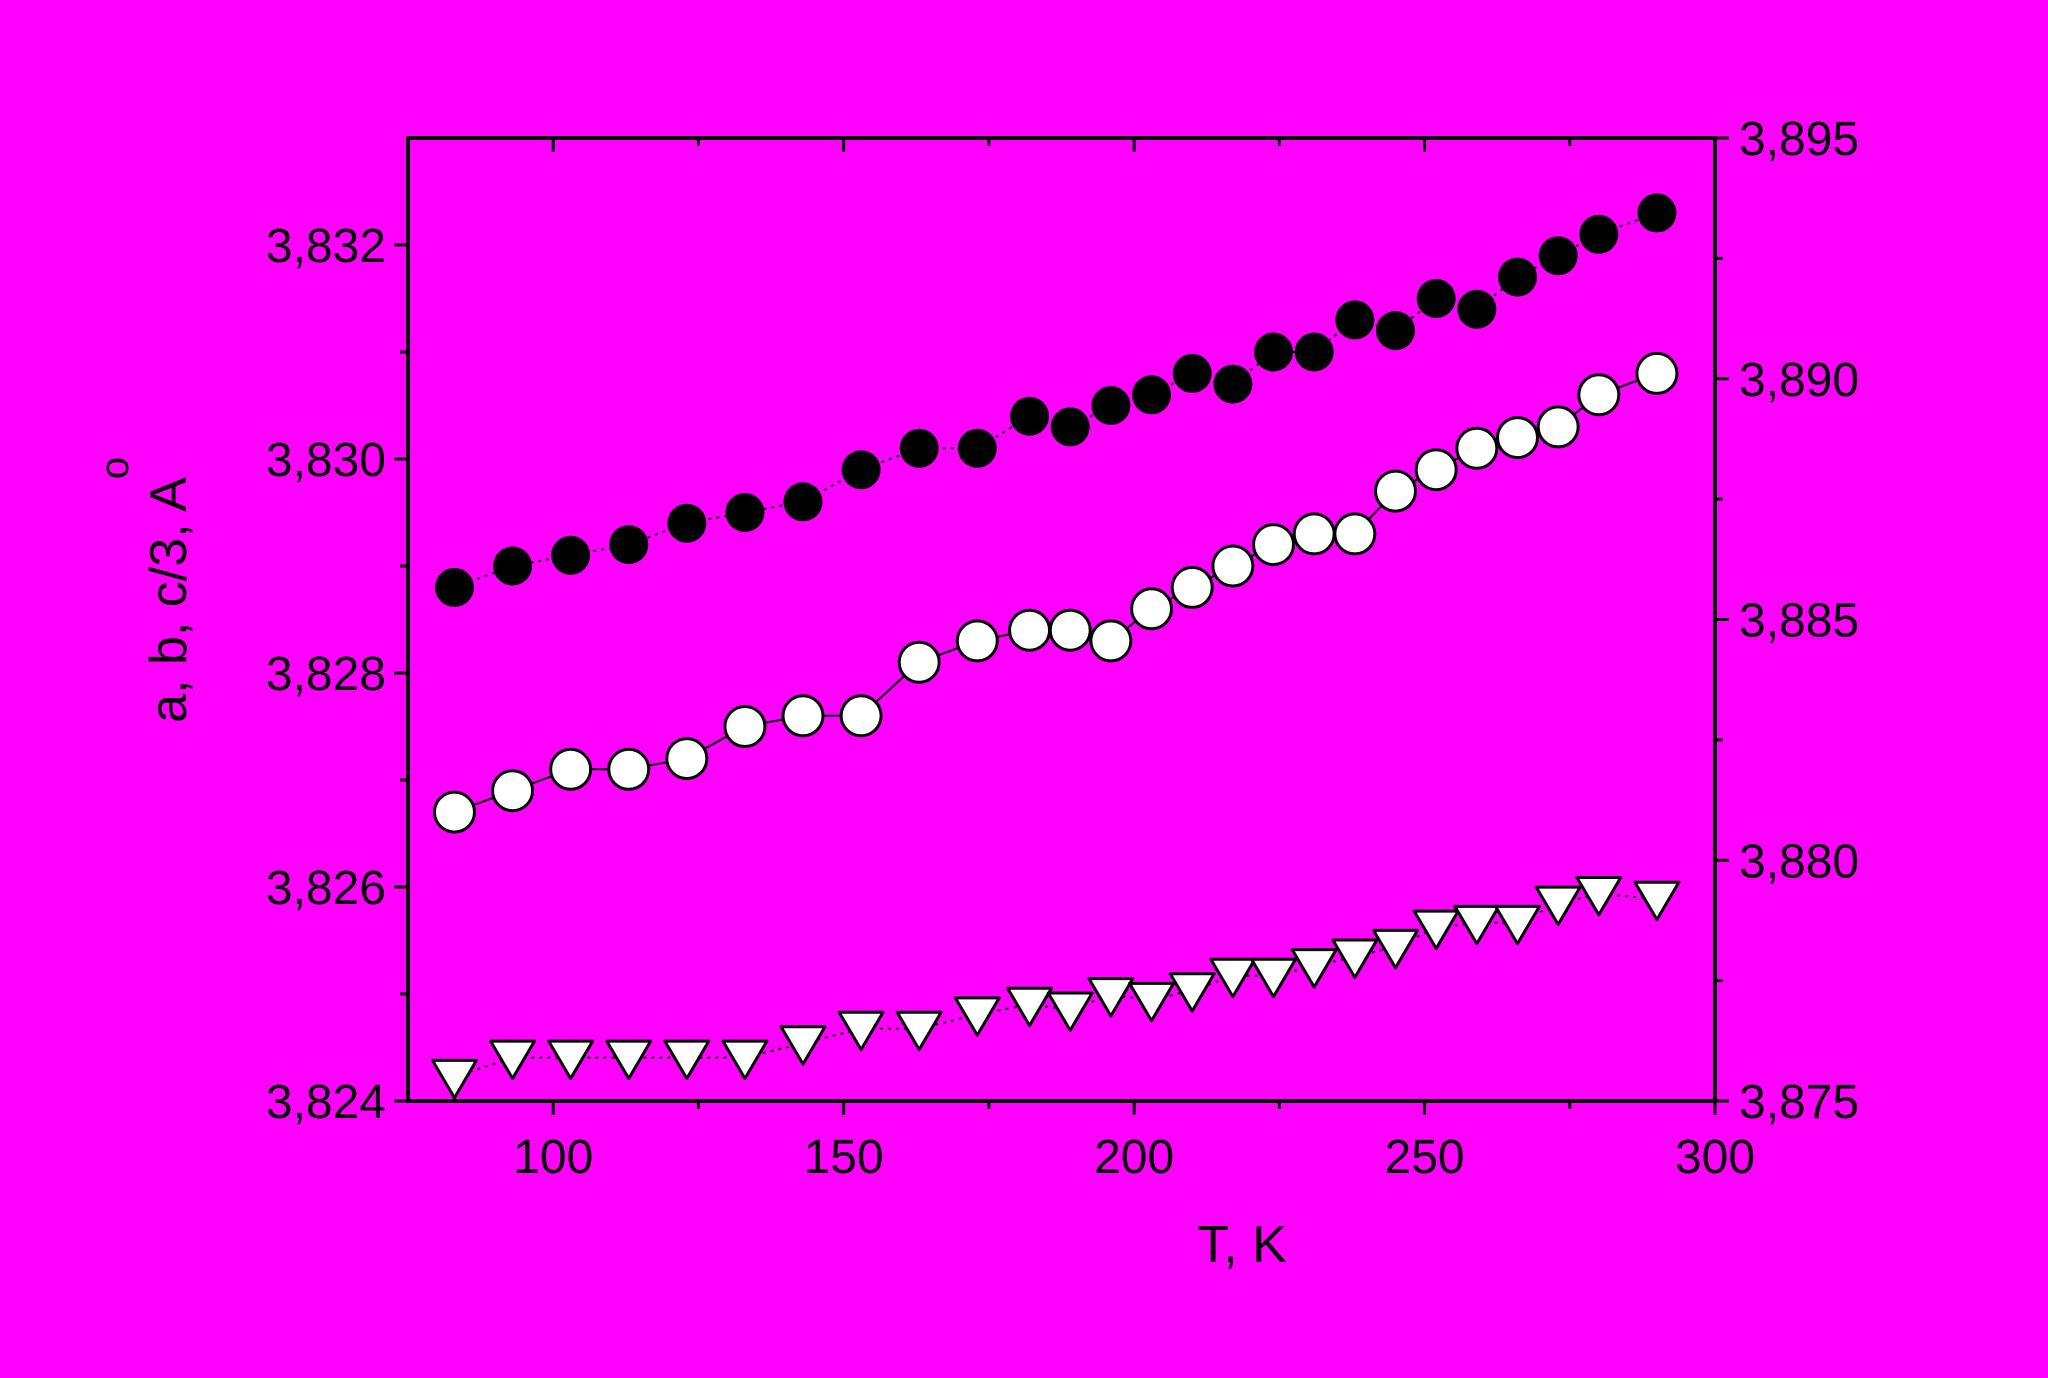  Describe the element at coordinates (1425, 1157) in the screenshot. I see `x-tick-label: 250` at that location.